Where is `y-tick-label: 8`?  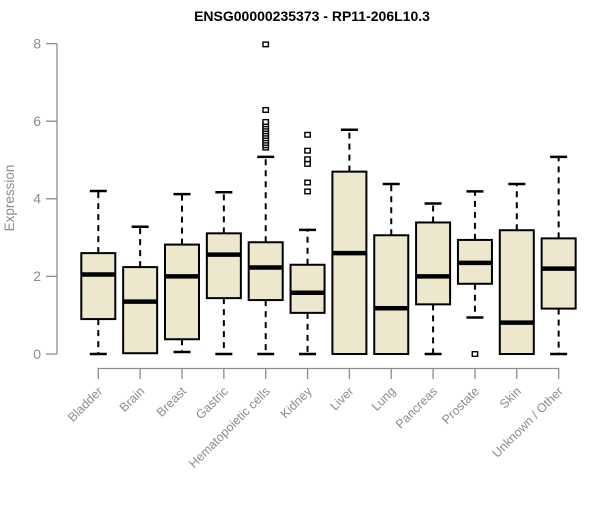
y-tick-label: 8 is located at coordinates (37, 43).